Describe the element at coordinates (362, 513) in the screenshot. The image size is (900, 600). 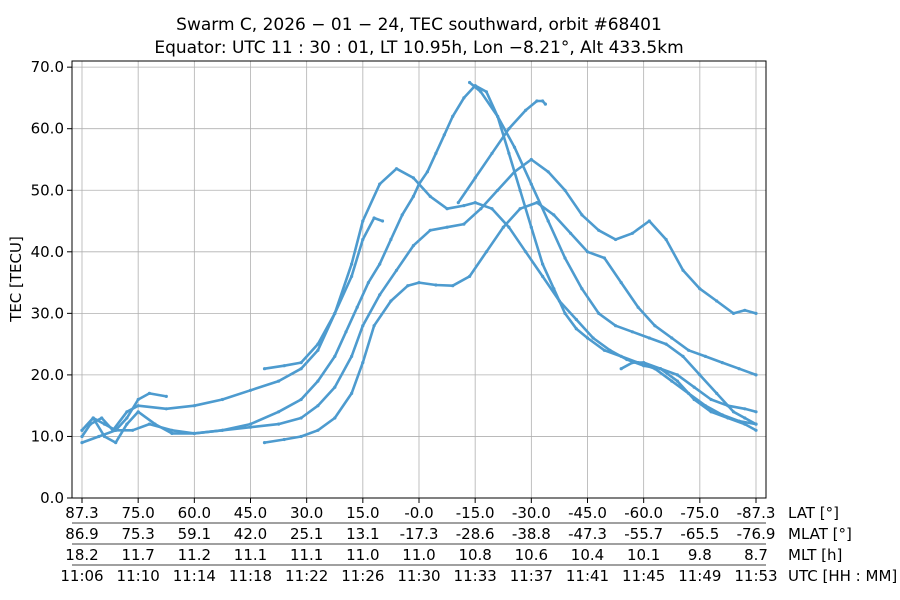
I see `x-tick-label-lat: 15.0` at that location.